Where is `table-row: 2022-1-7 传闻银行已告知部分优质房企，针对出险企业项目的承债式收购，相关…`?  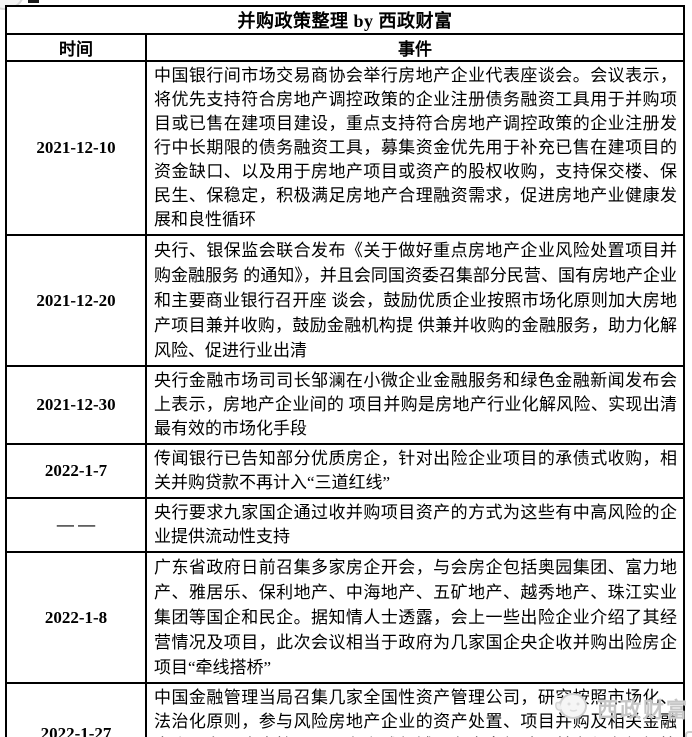 table-row: 2022-1-7 传闻银行已告知部分优质房企，针对出险企业项目的承债式收购，相关… is located at coordinates (345, 471).